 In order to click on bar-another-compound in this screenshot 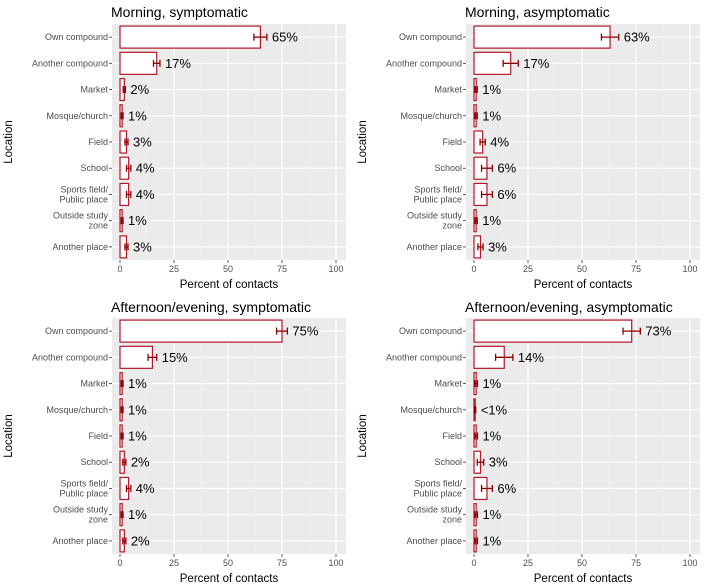, I will do `click(138, 63)`.